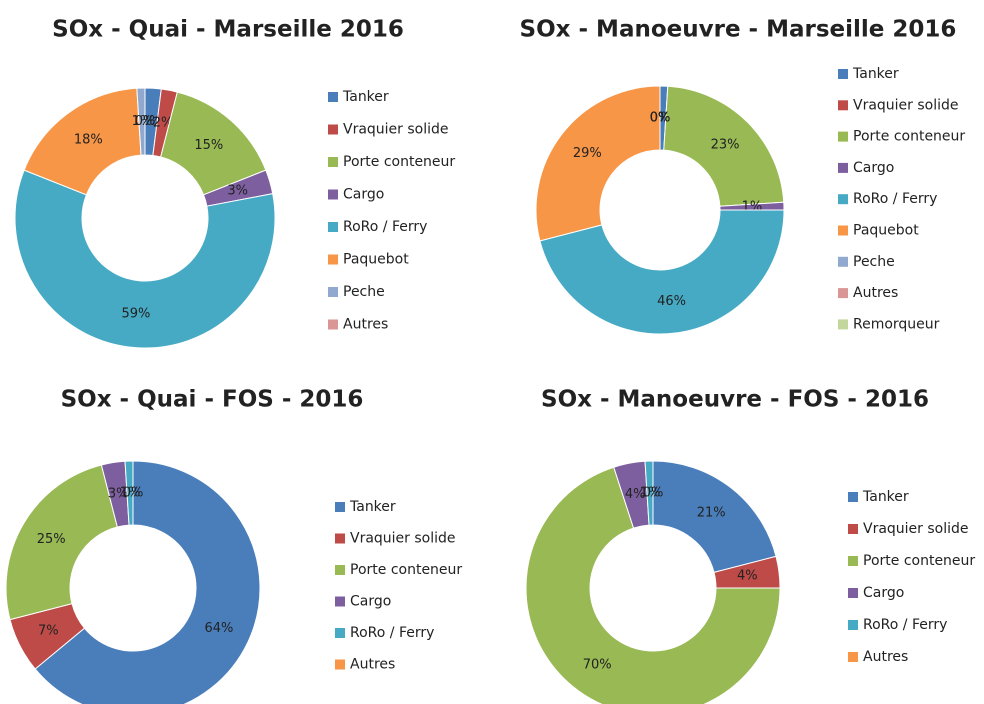 This screenshot has height=704, width=984. What do you see at coordinates (212, 400) in the screenshot?
I see `chart-title: SOx - Quai - FOS - 2016` at bounding box center [212, 400].